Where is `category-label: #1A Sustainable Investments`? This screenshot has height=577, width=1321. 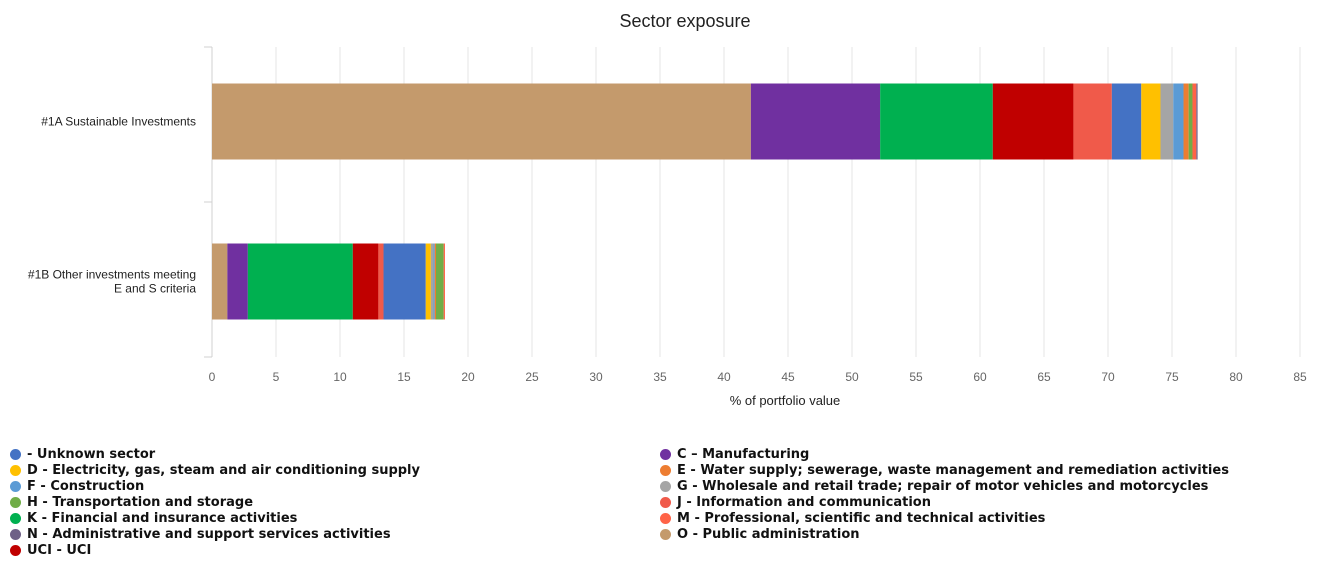
category-label: #1A Sustainable Investments is located at coordinates (118, 122).